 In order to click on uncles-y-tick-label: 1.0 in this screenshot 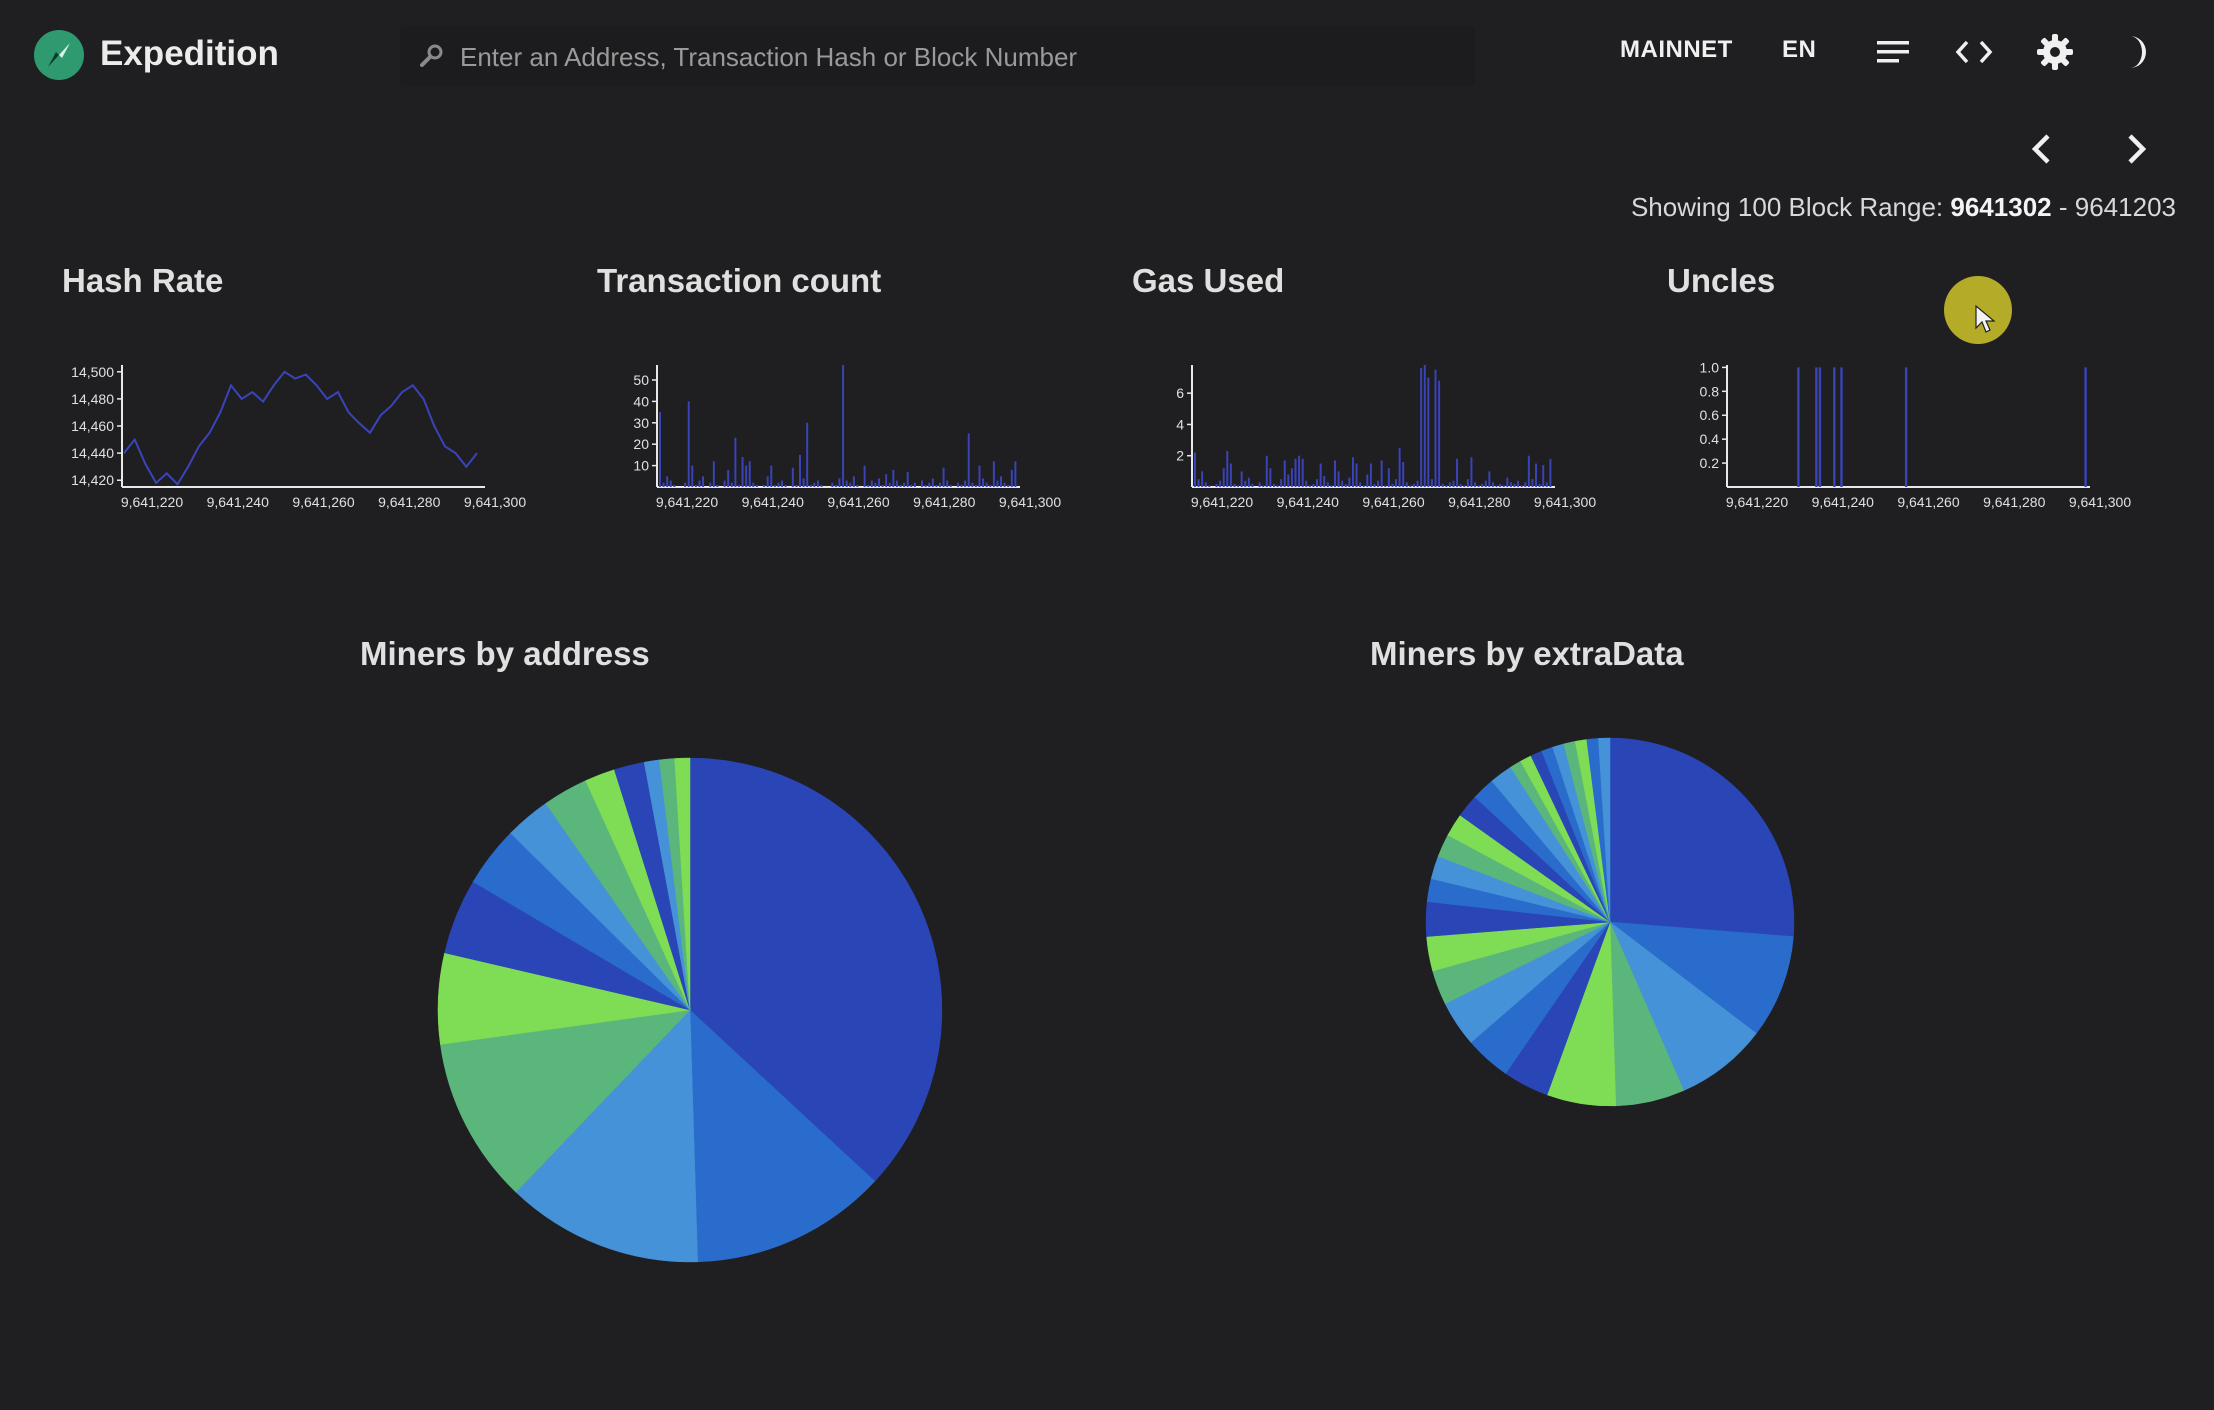, I will do `click(1710, 367)`.